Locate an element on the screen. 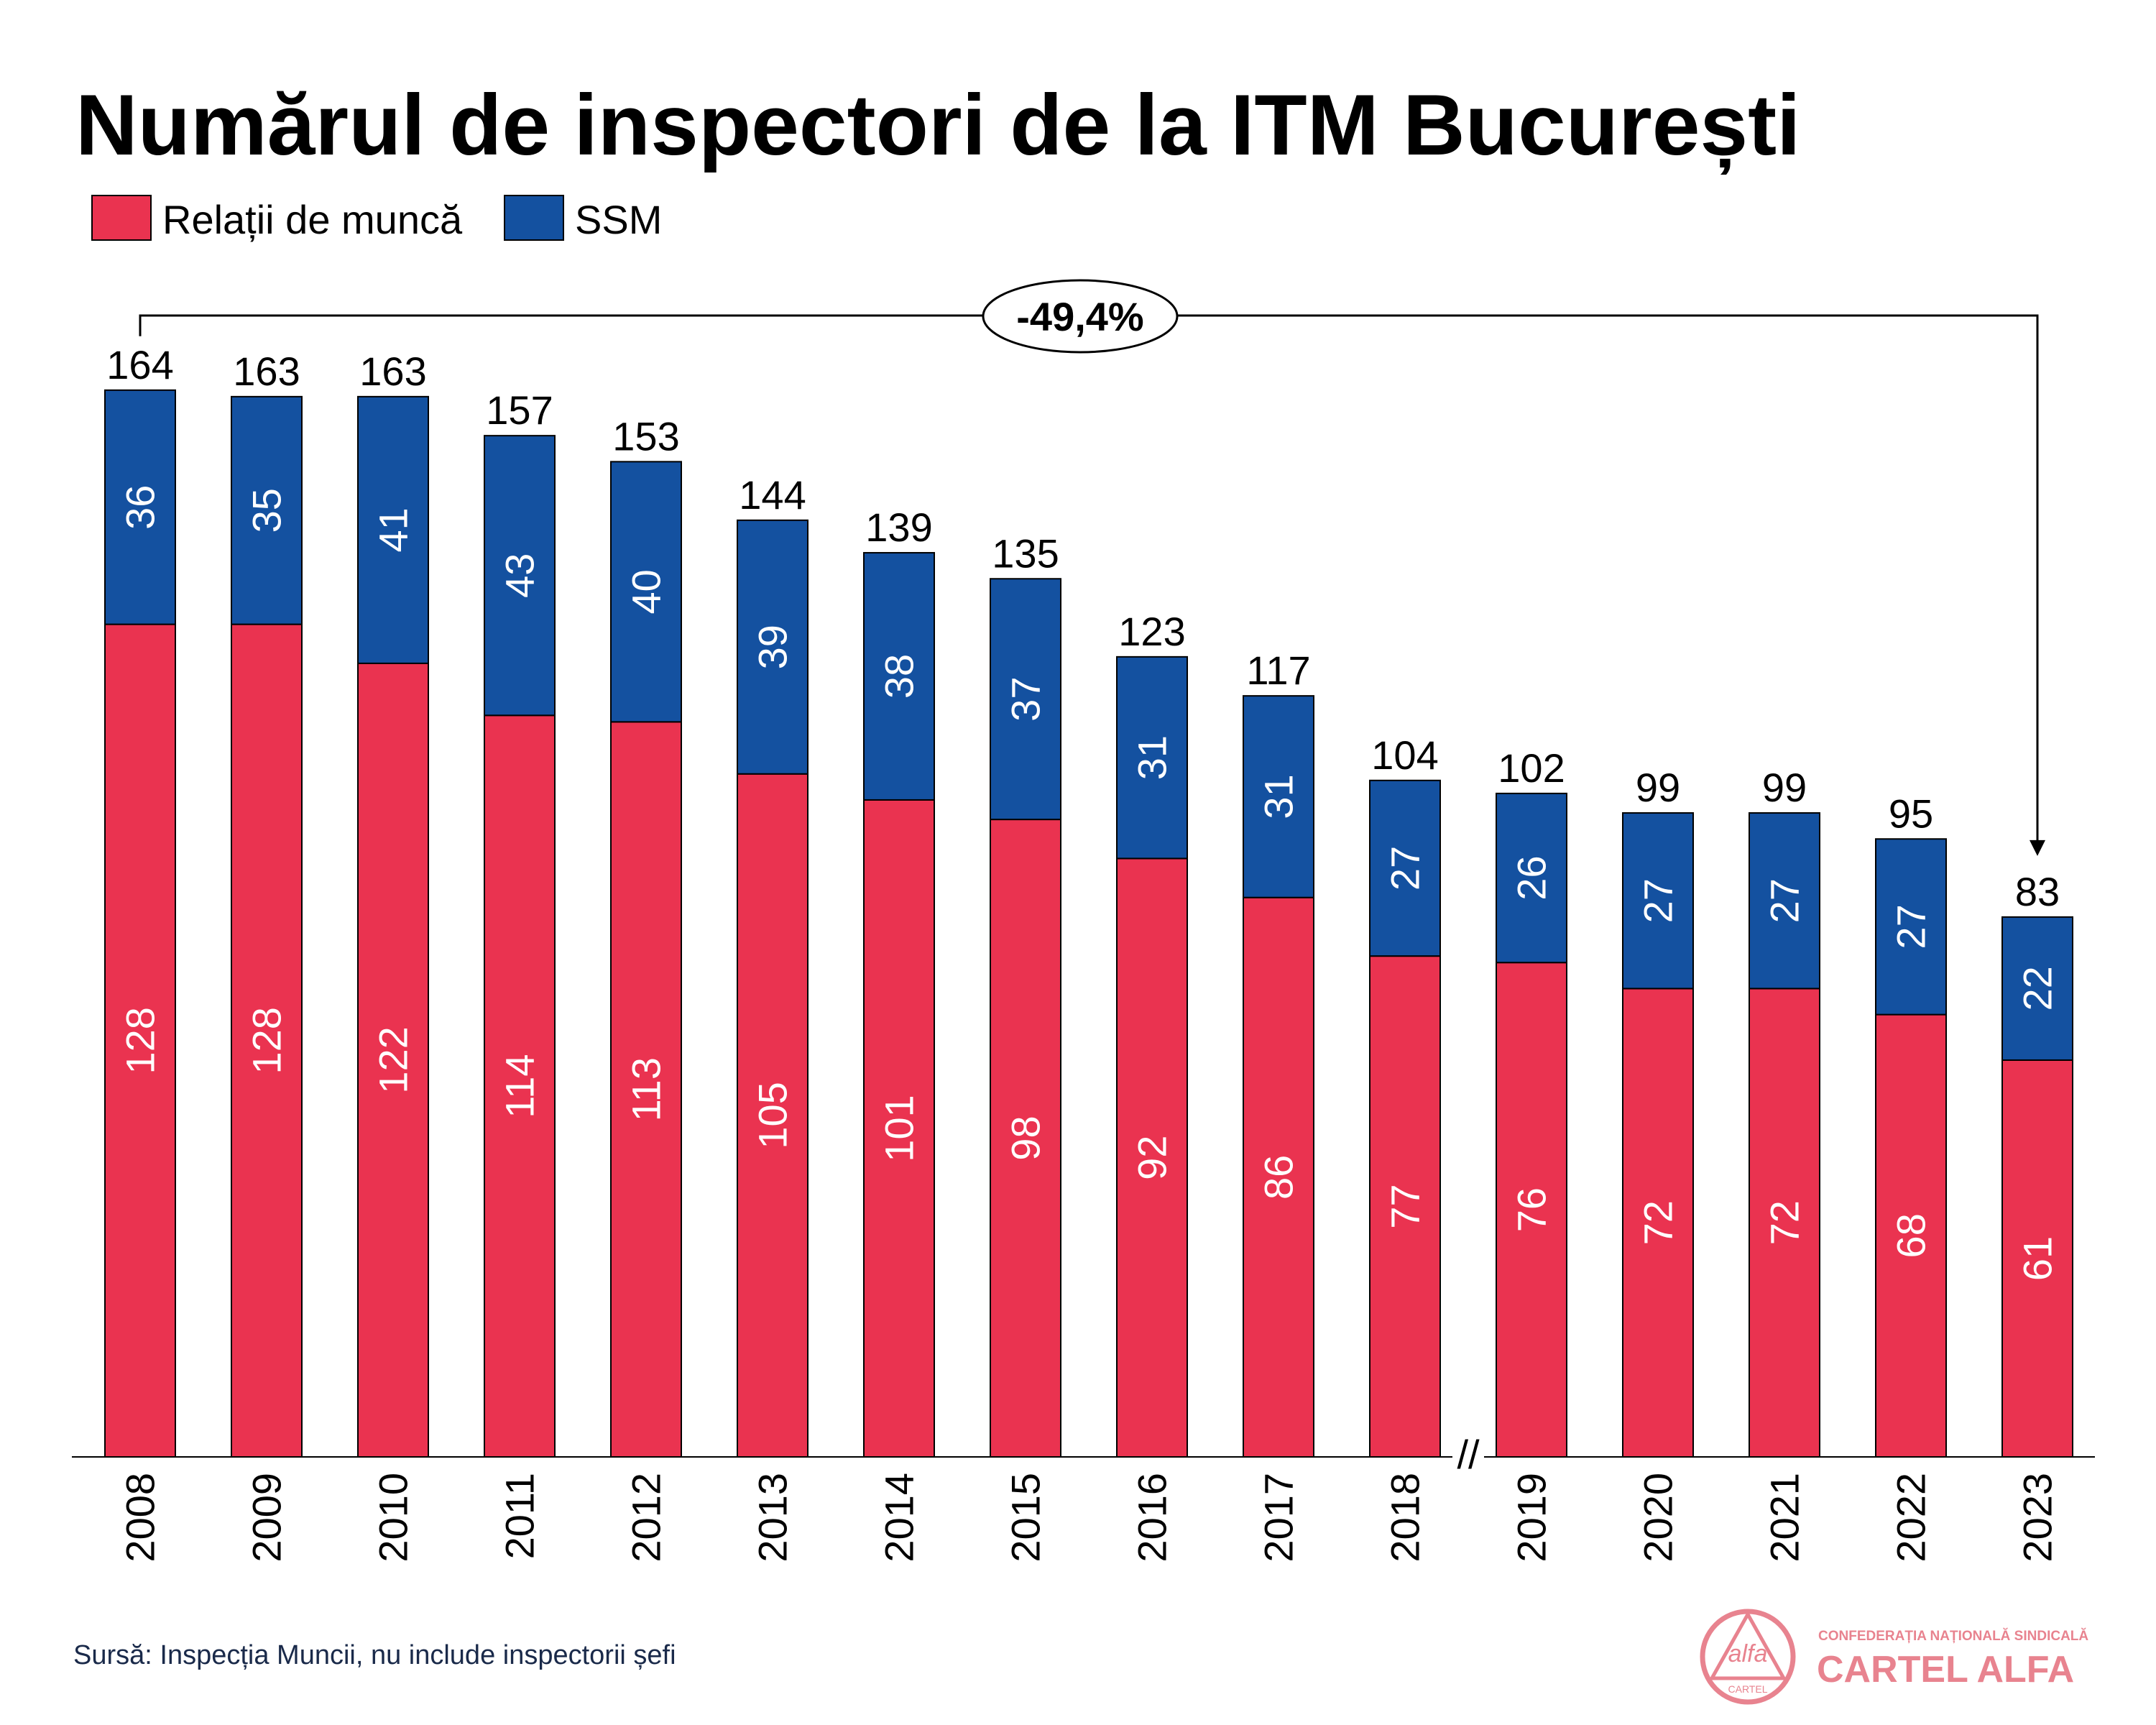  label-relatii-2011: 114 is located at coordinates (520, 1086).